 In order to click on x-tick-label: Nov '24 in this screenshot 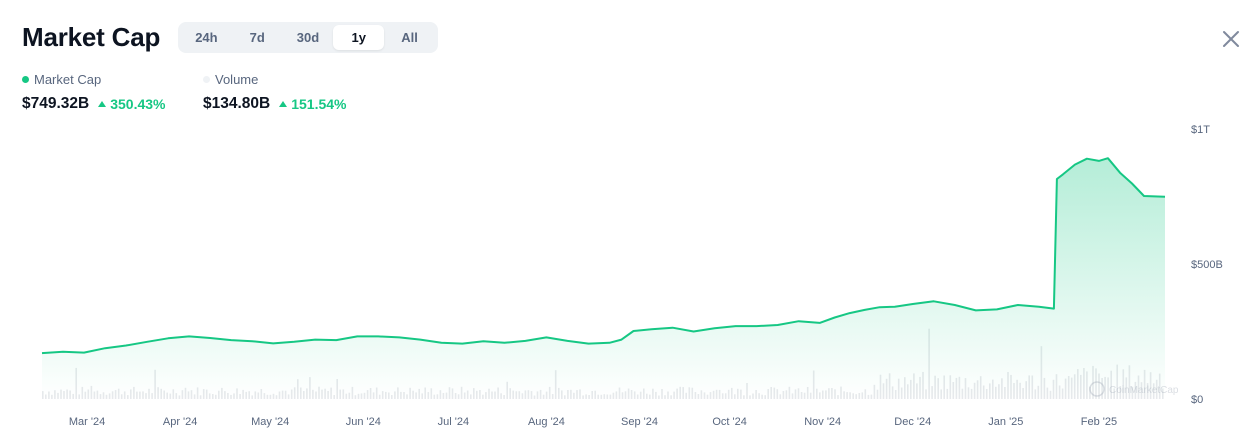, I will do `click(822, 422)`.